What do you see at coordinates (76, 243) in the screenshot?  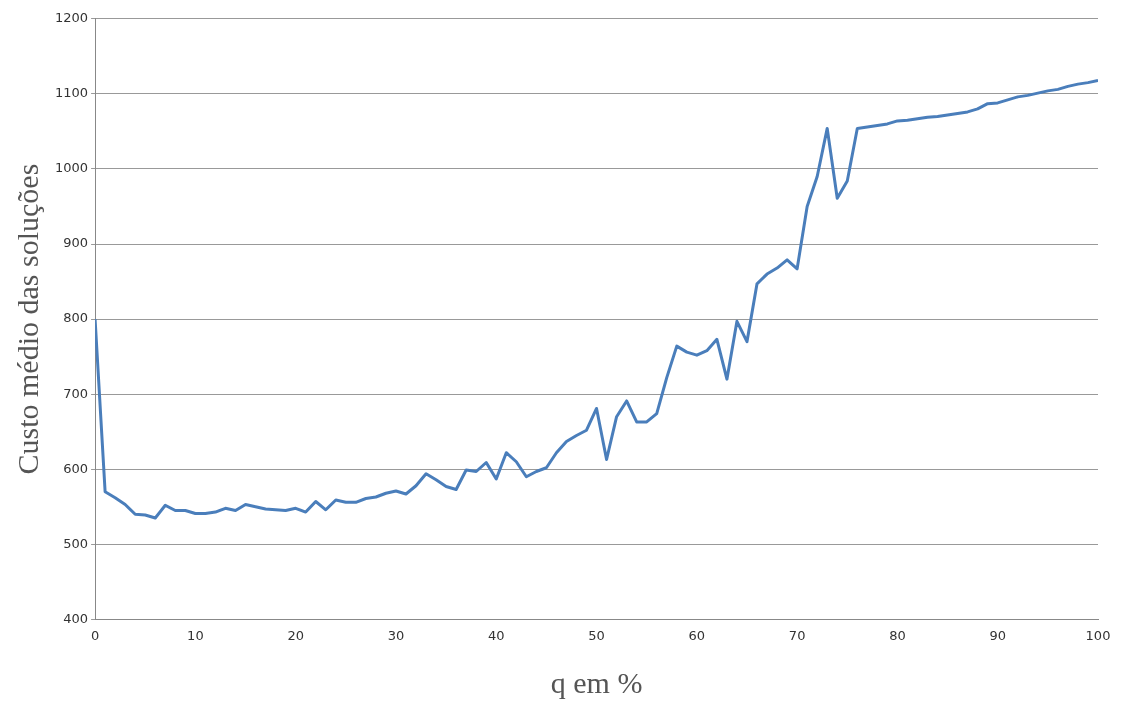 I see `y-tick-label: 900` at bounding box center [76, 243].